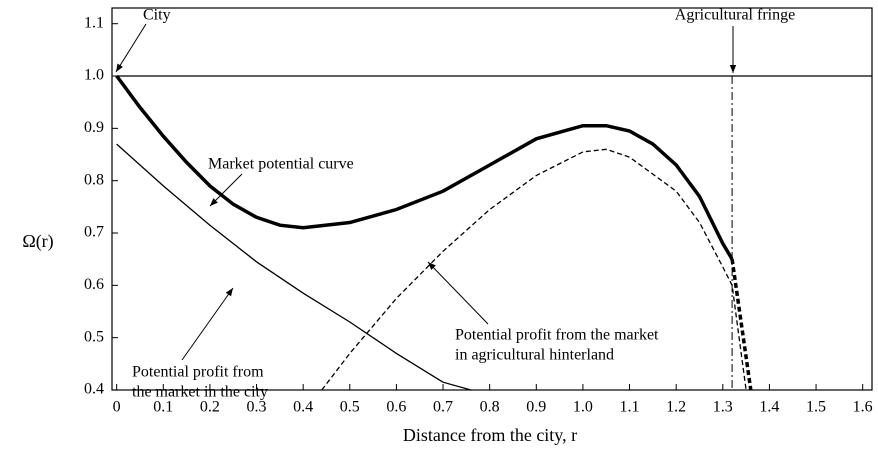 This screenshot has height=451, width=878. Describe the element at coordinates (490, 435) in the screenshot. I see `x-axis-label: Distance from the city, r` at that location.